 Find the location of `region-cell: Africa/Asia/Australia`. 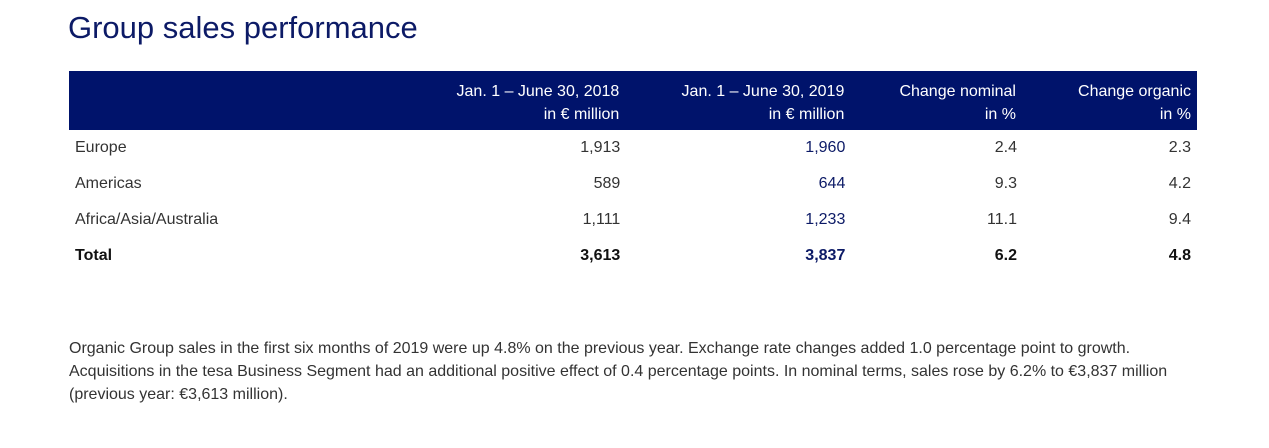

region-cell: Africa/Asia/Australia is located at coordinates (147, 219).